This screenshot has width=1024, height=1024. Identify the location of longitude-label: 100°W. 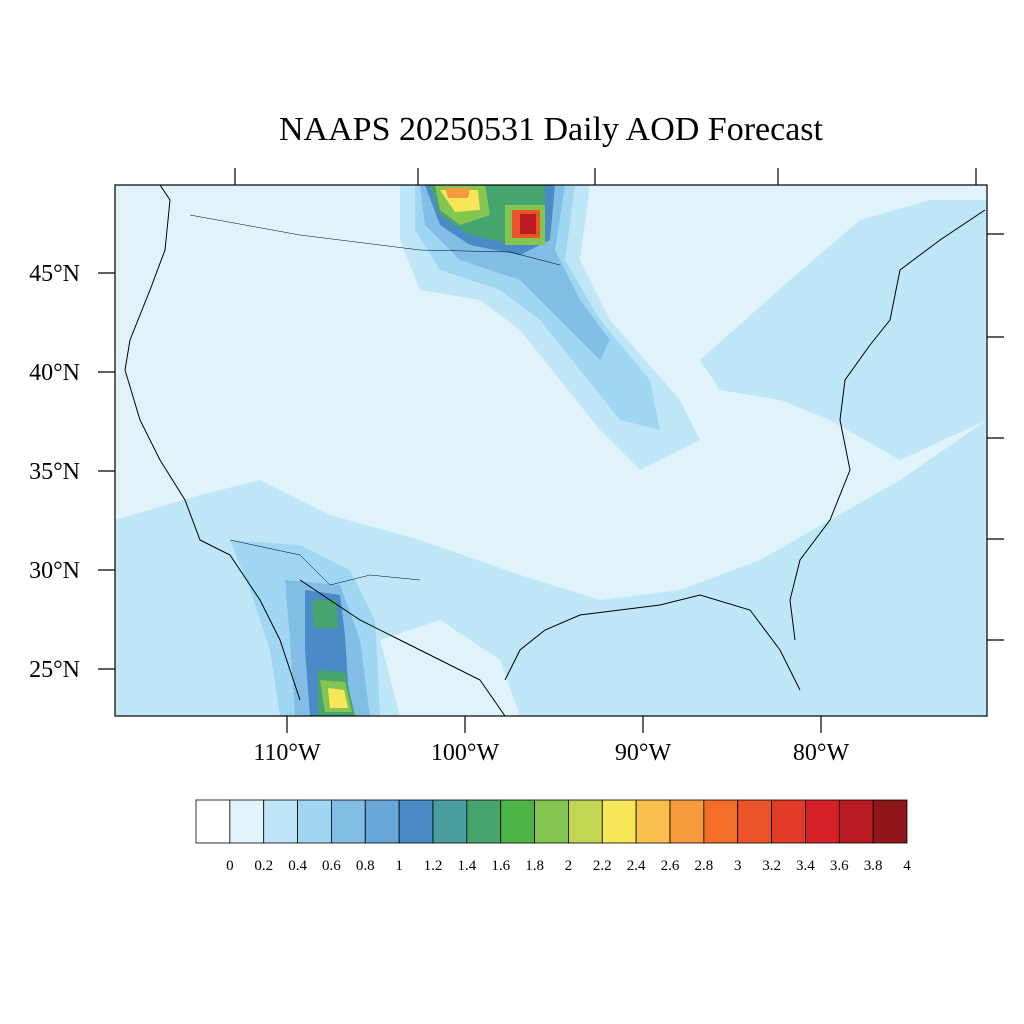
(465, 753).